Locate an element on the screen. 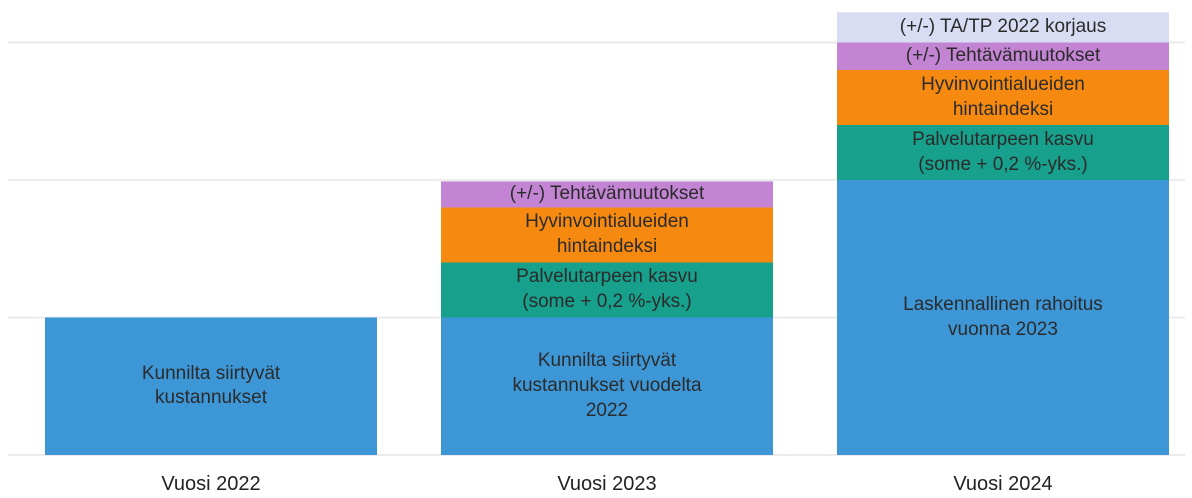  x-tick-label: Vuosi 2023 is located at coordinates (607, 484).